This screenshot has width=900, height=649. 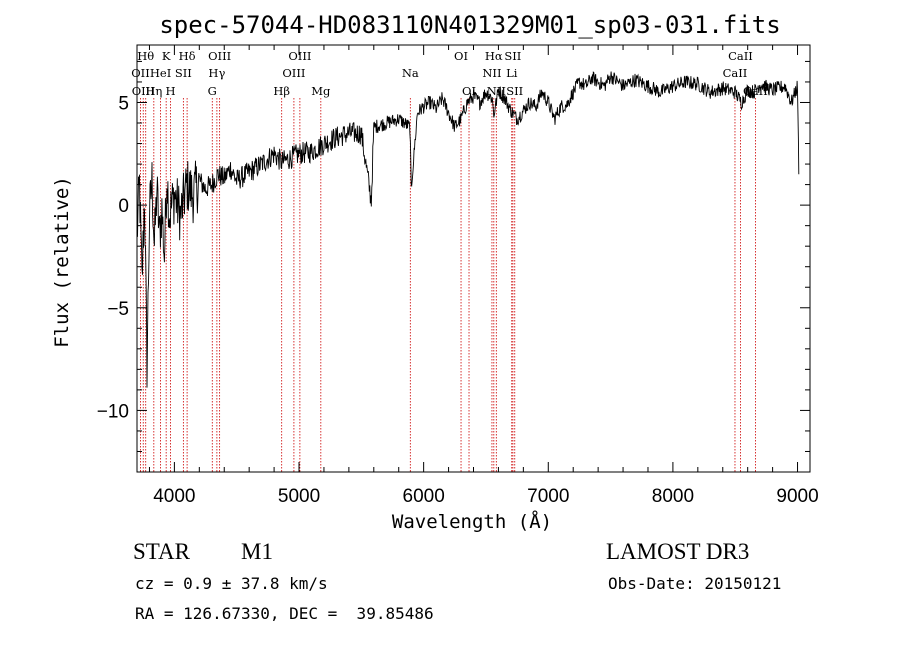 What do you see at coordinates (145, 56) in the screenshot?
I see `spectral-line-label: Hθ` at bounding box center [145, 56].